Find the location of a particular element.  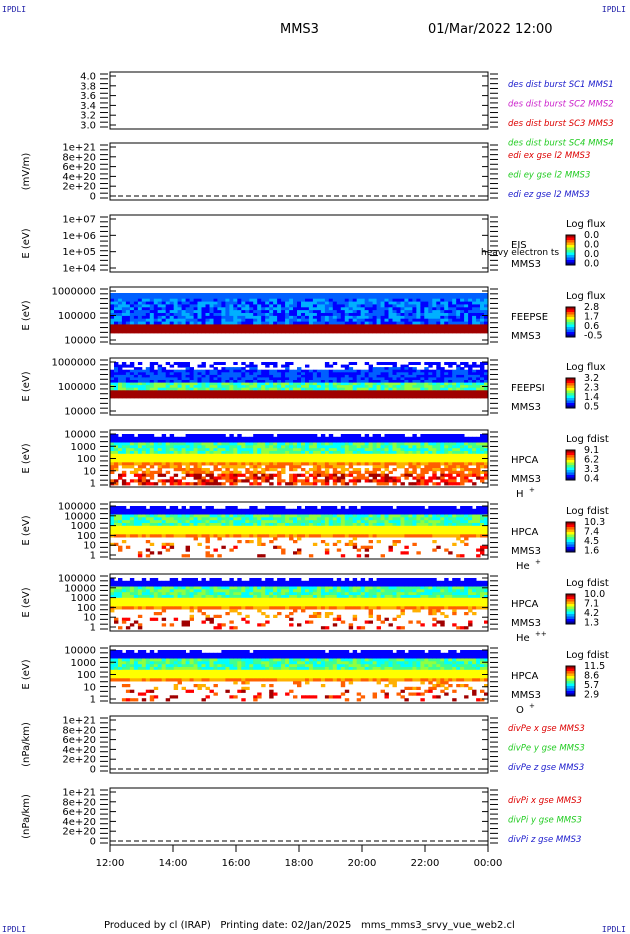

y-tick-label: 100000 is located at coordinates (77, 387).